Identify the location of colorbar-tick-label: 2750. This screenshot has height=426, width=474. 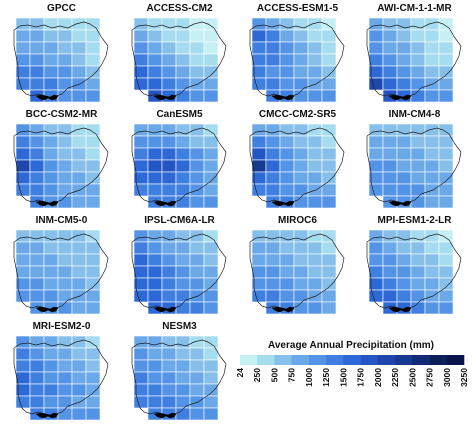
(430, 377).